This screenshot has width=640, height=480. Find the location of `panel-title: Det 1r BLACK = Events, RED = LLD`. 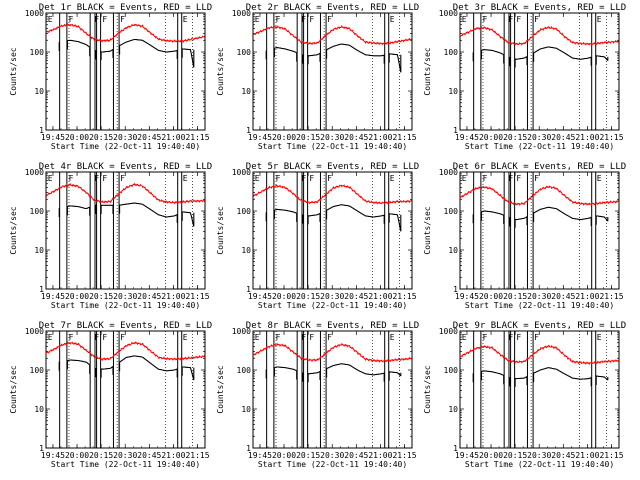

panel-title: Det 1r BLACK = Events, RED = LLD is located at coordinates (125, 8).